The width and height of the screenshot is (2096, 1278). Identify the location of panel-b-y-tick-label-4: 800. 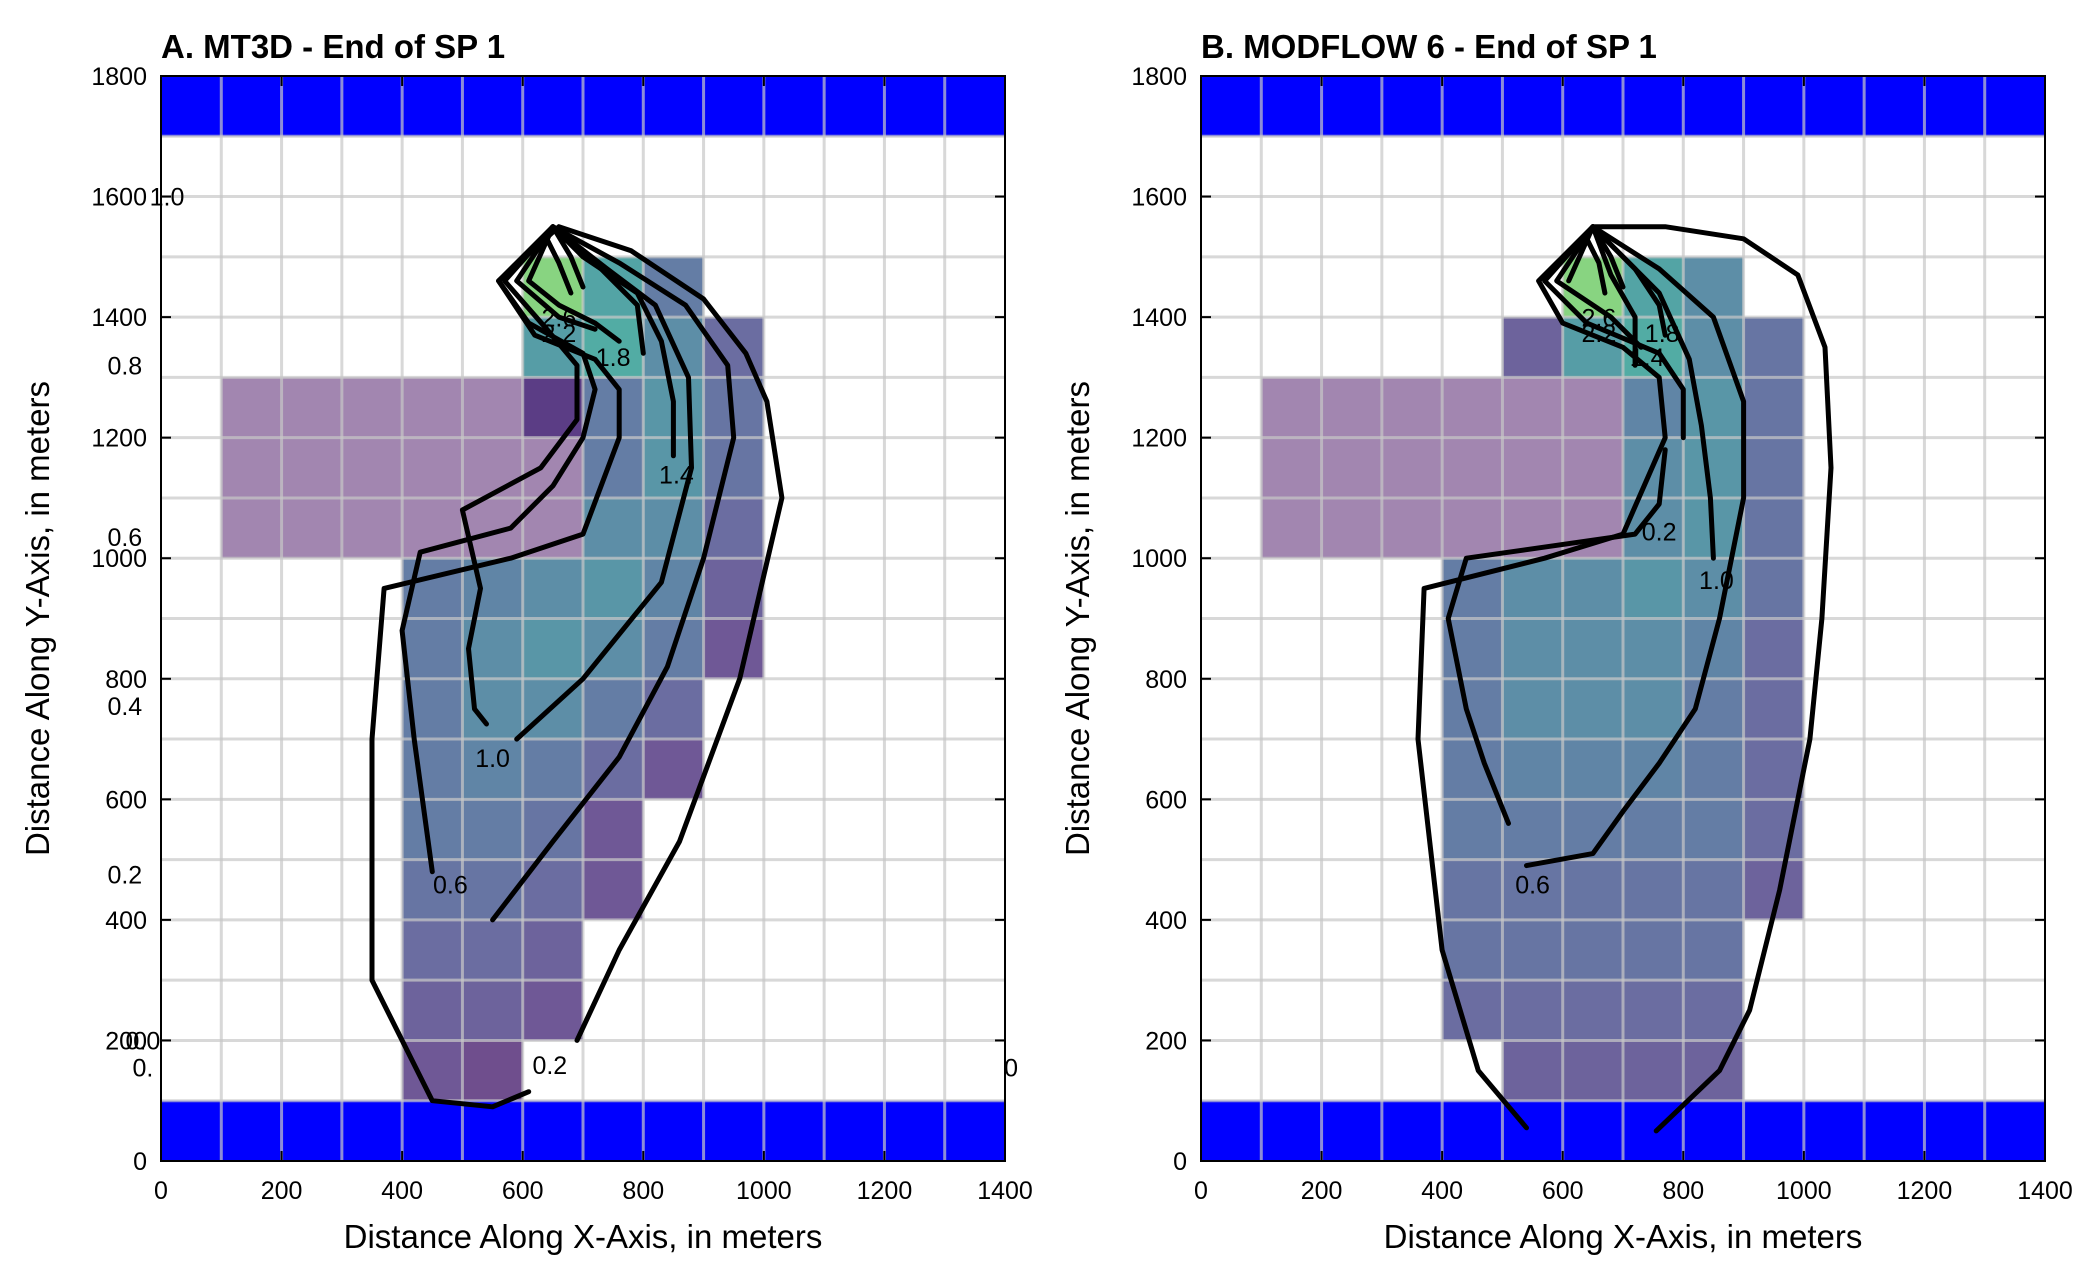
(1166, 680).